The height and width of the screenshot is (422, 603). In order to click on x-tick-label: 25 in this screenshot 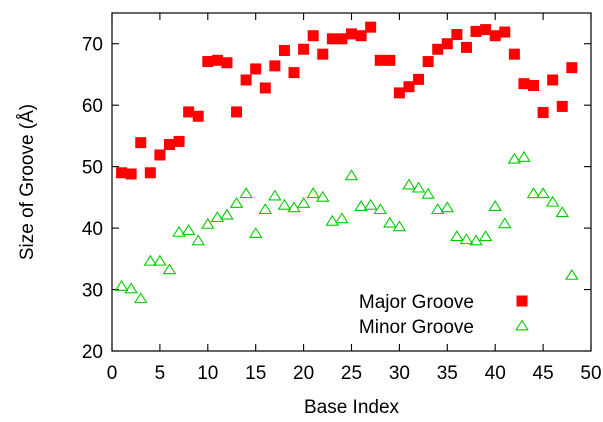, I will do `click(351, 373)`.